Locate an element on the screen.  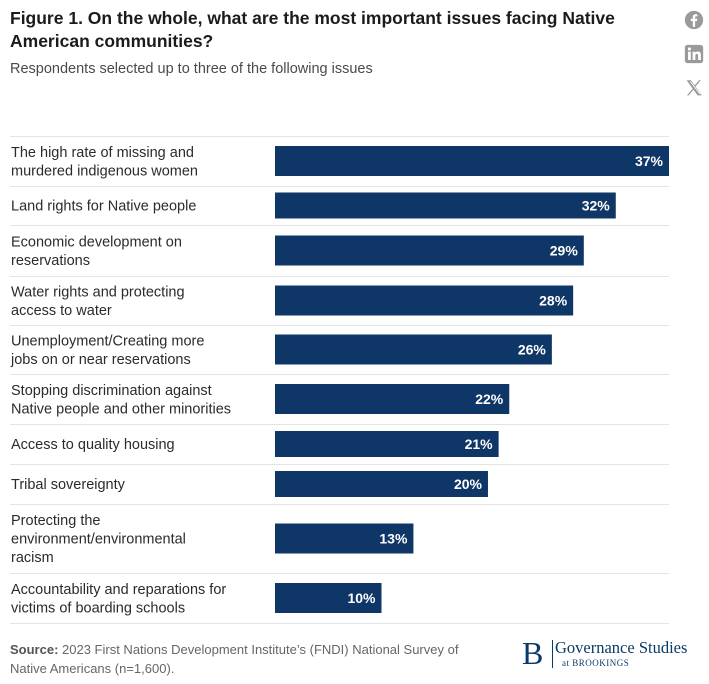
category-label-line: Land rights for Native people is located at coordinates (103, 207).